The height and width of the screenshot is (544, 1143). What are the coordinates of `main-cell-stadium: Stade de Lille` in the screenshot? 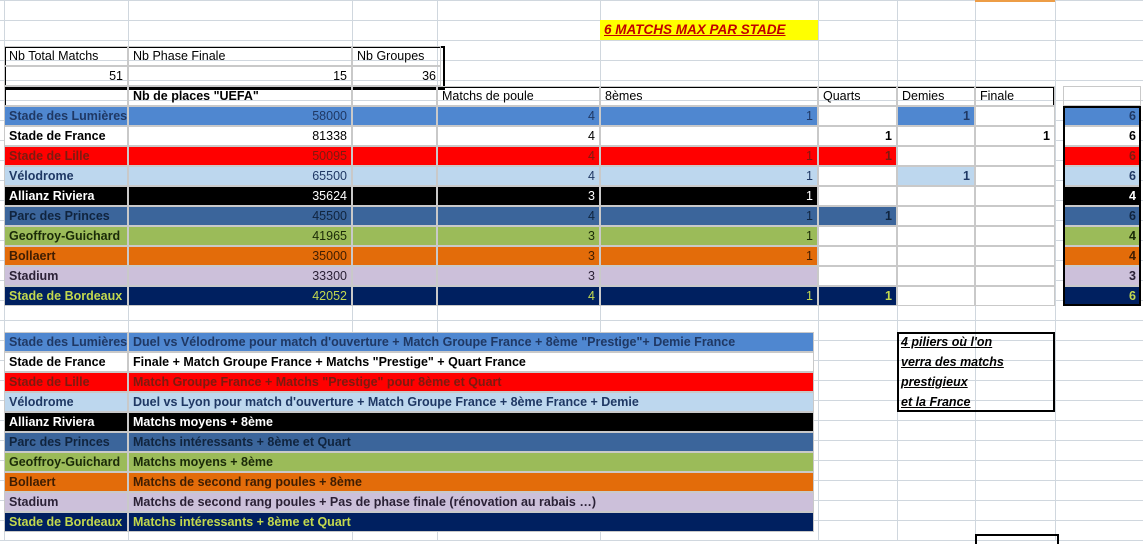 It's located at (66, 156).